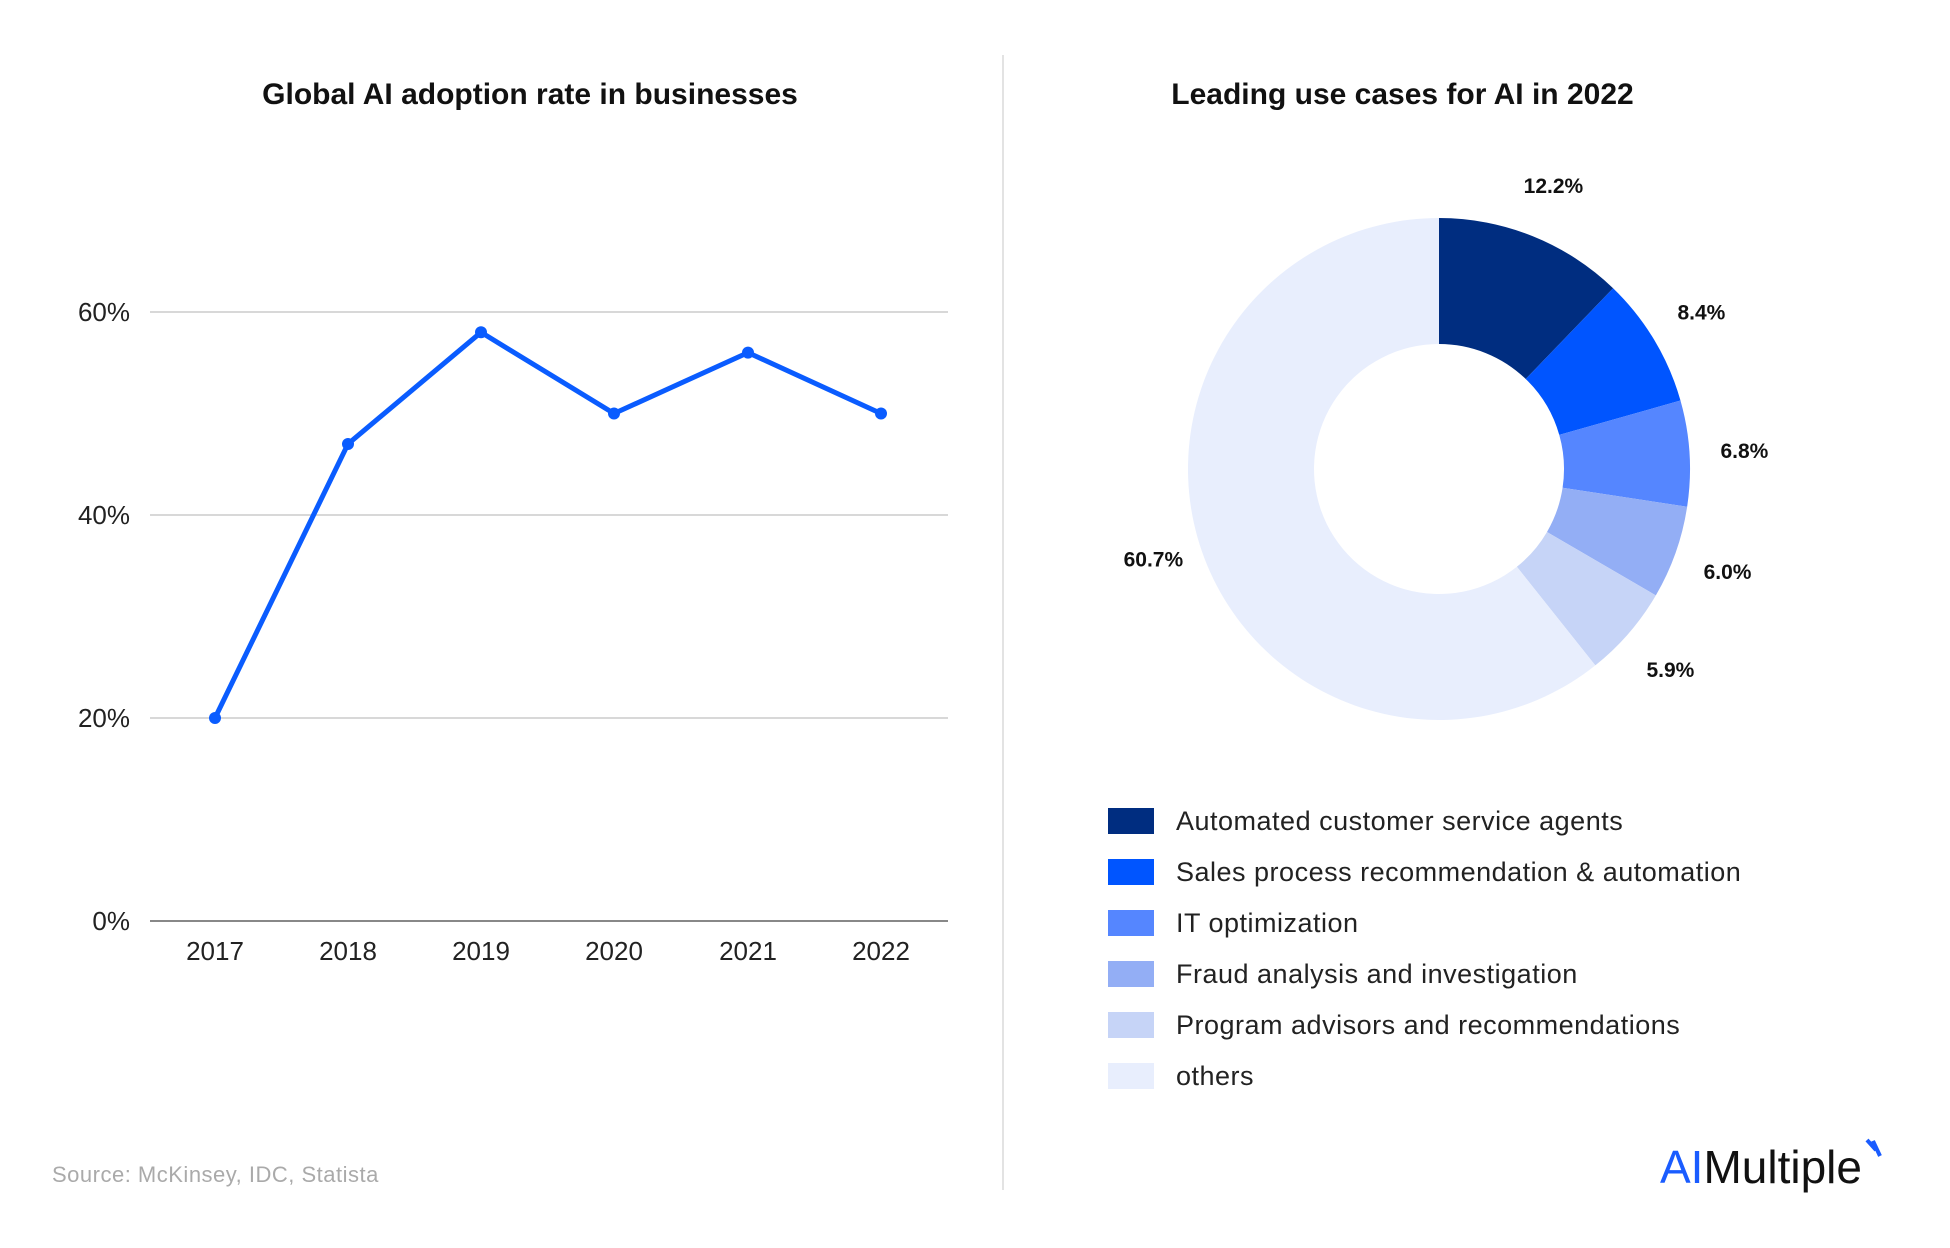 The height and width of the screenshot is (1248, 1950). What do you see at coordinates (1377, 973) in the screenshot?
I see `legend-label: Fraud analysis and investigation` at bounding box center [1377, 973].